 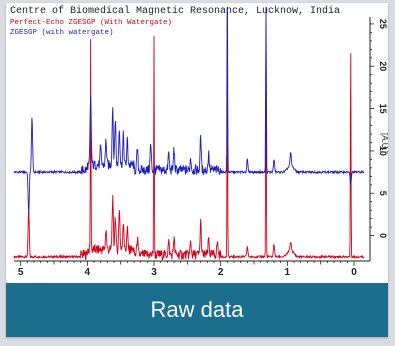 I want to click on y-tick-label: 25, so click(x=383, y=24).